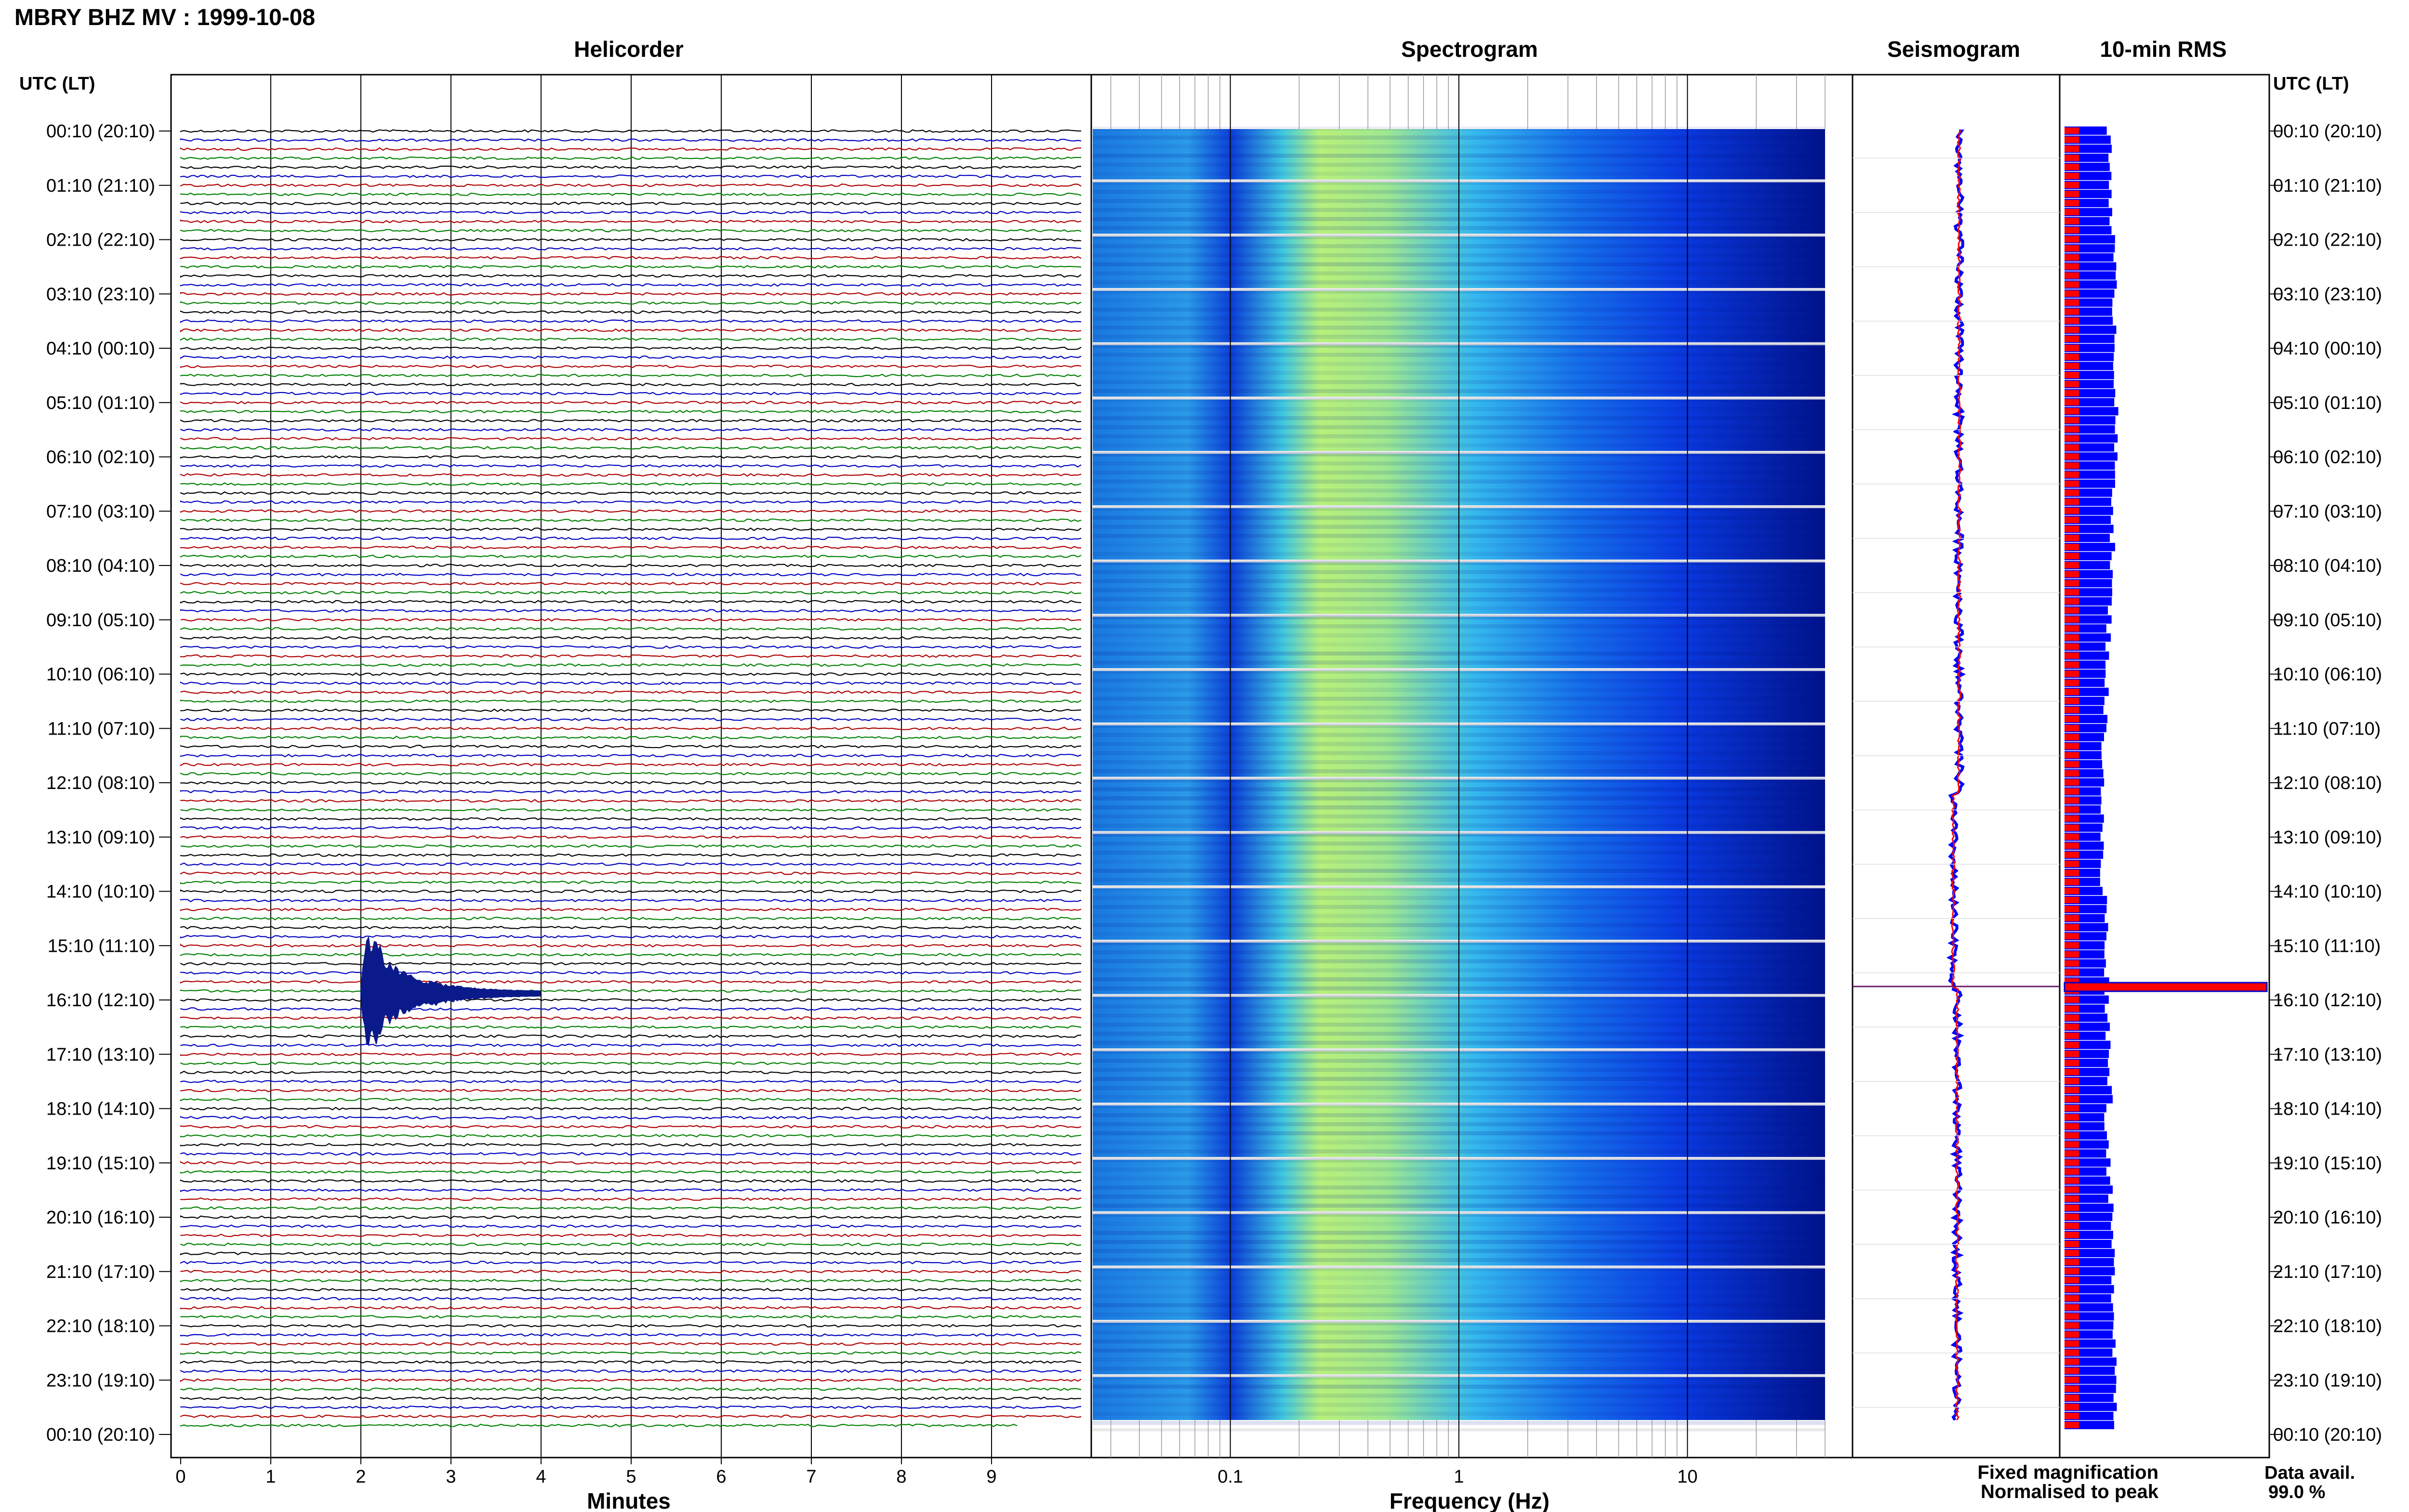 The image size is (2409, 1512). Describe the element at coordinates (1957, 775) in the screenshot. I see `seismogram-plot` at that location.